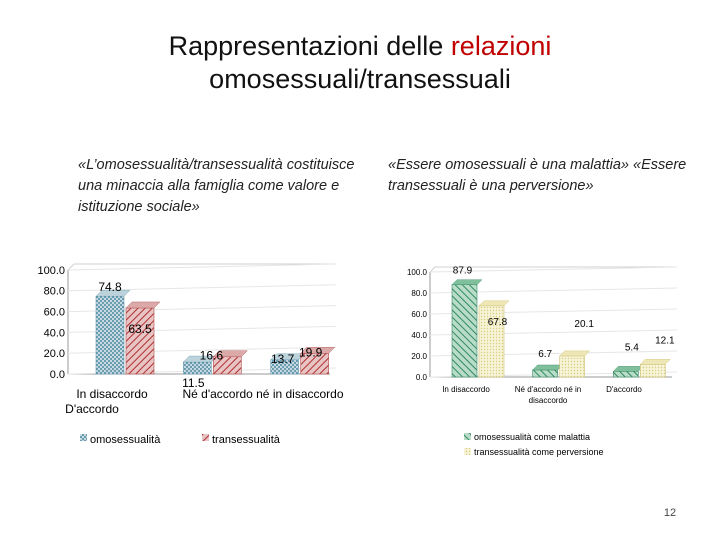  I want to click on data-label: 11.5, so click(193, 383).